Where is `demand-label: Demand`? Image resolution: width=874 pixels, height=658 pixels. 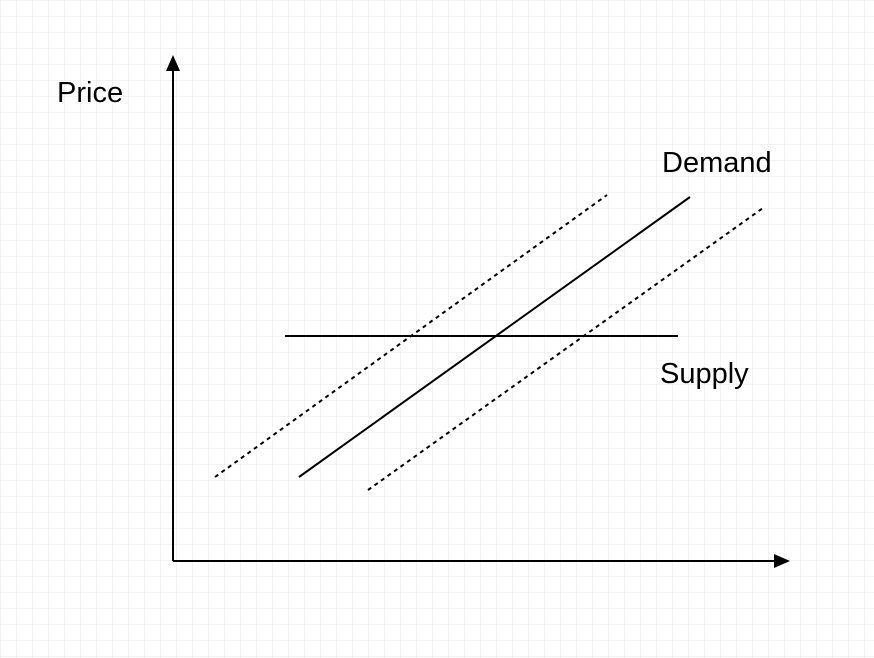 demand-label: Demand is located at coordinates (717, 163).